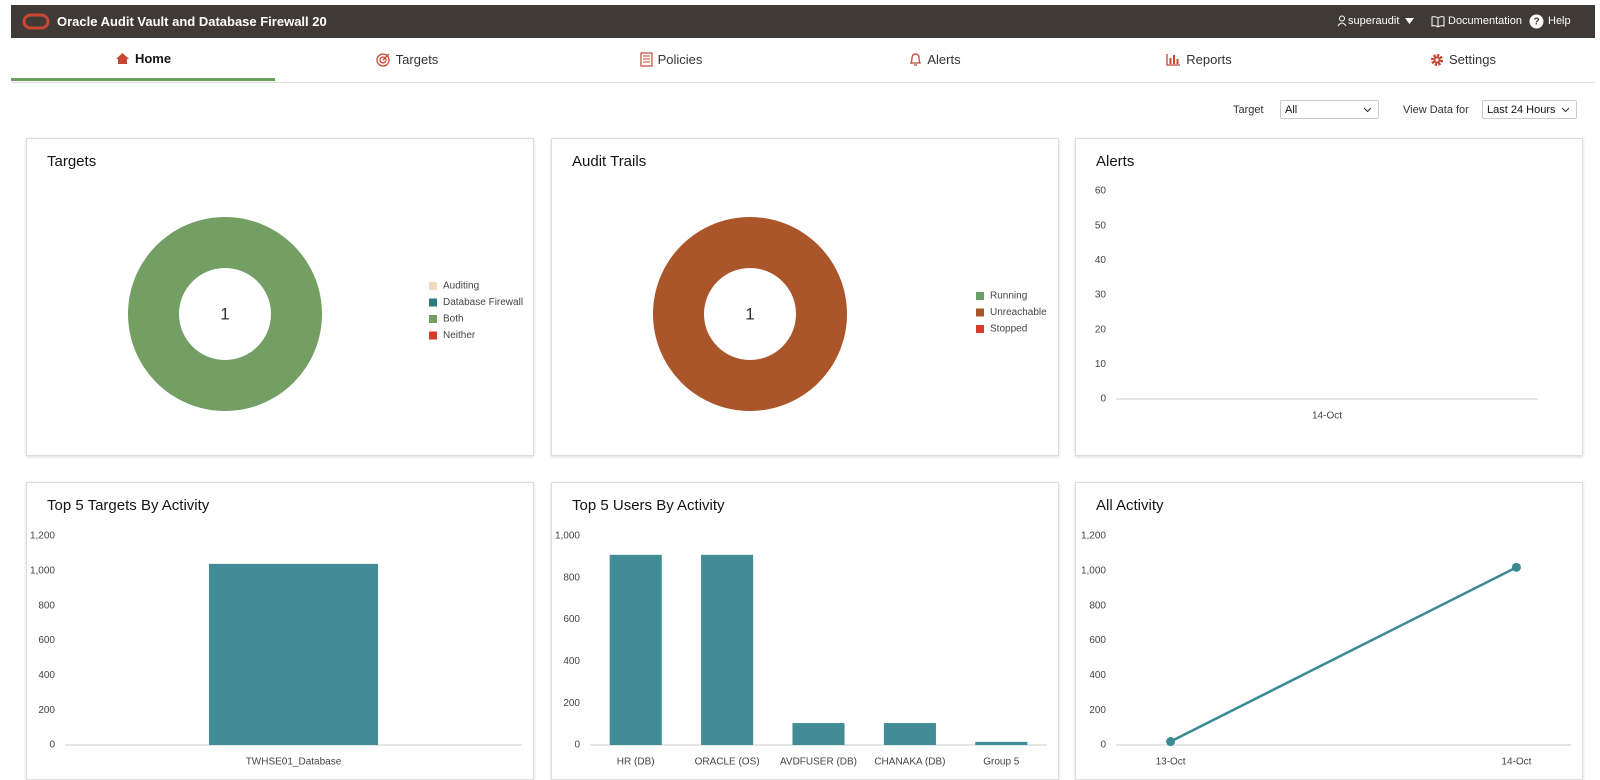  What do you see at coordinates (1559, 21) in the screenshot?
I see `help-link: Help` at bounding box center [1559, 21].